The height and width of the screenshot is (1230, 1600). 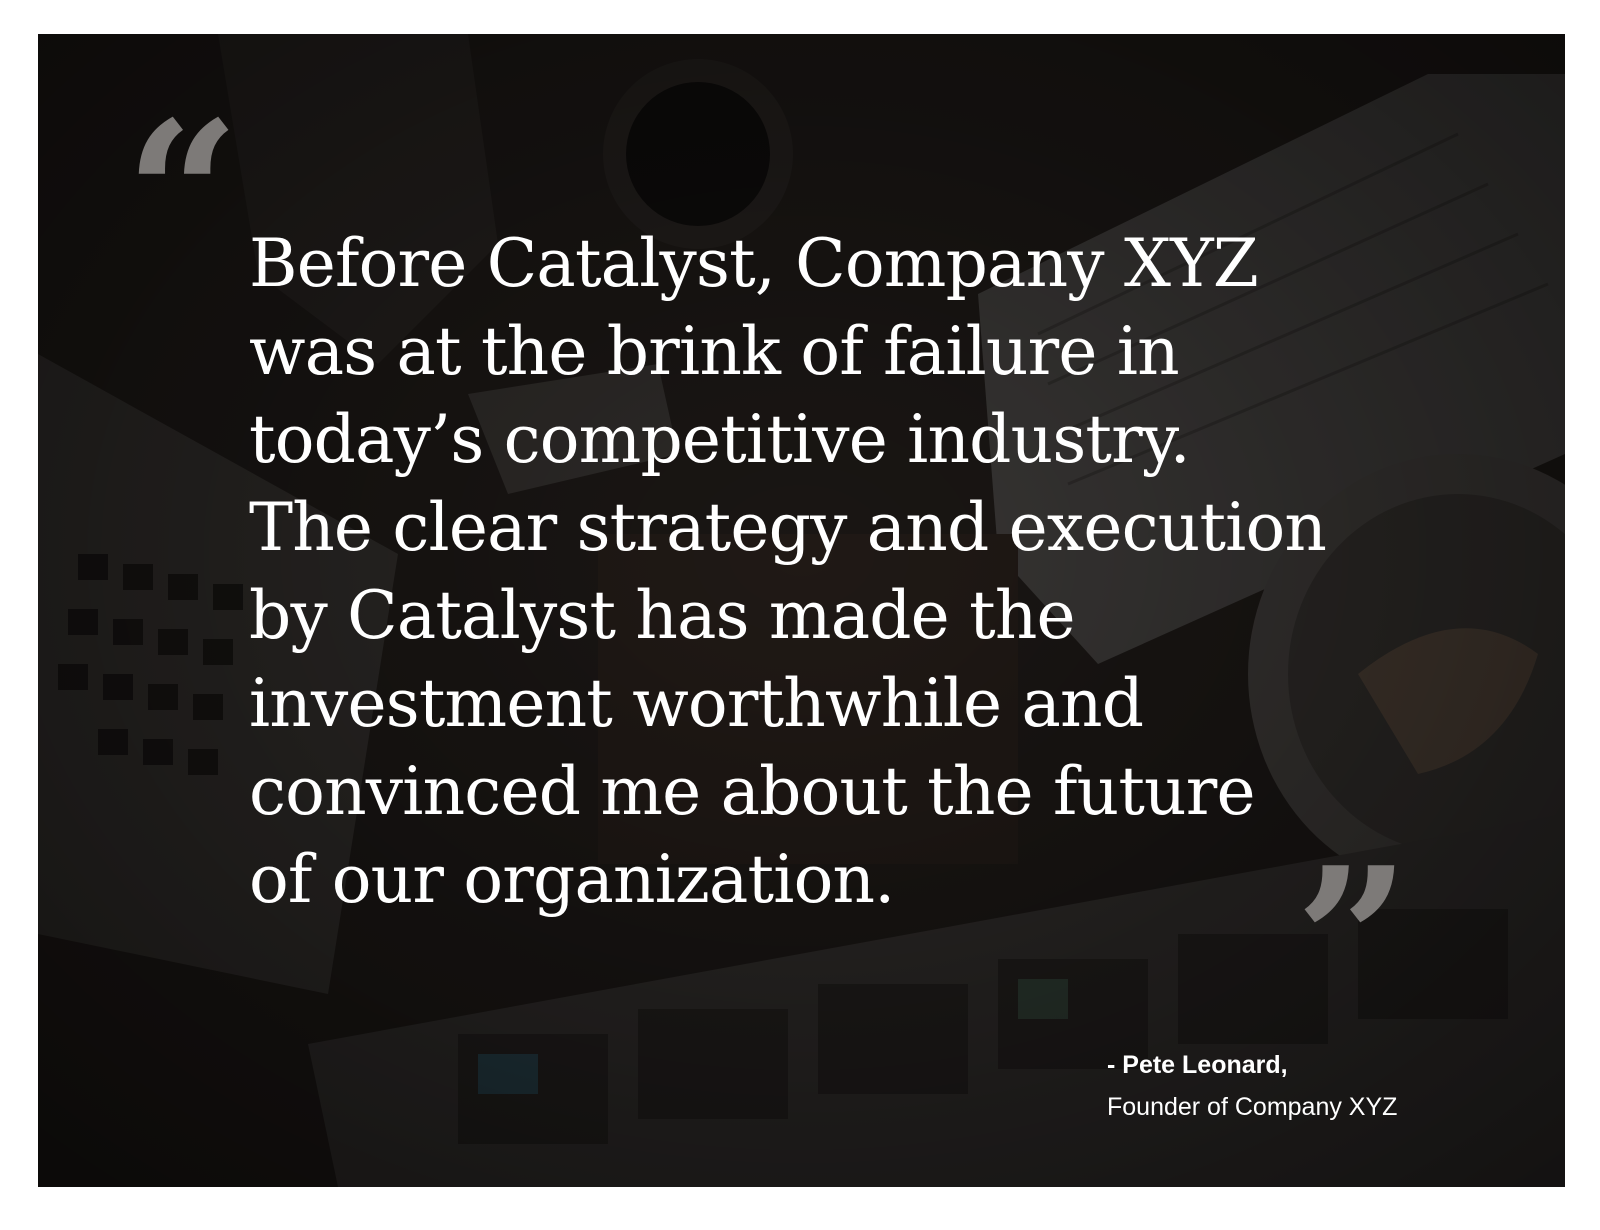 What do you see at coordinates (1252, 1086) in the screenshot?
I see `attribution: - Pete Leonard, Founder of Company XYZ` at bounding box center [1252, 1086].